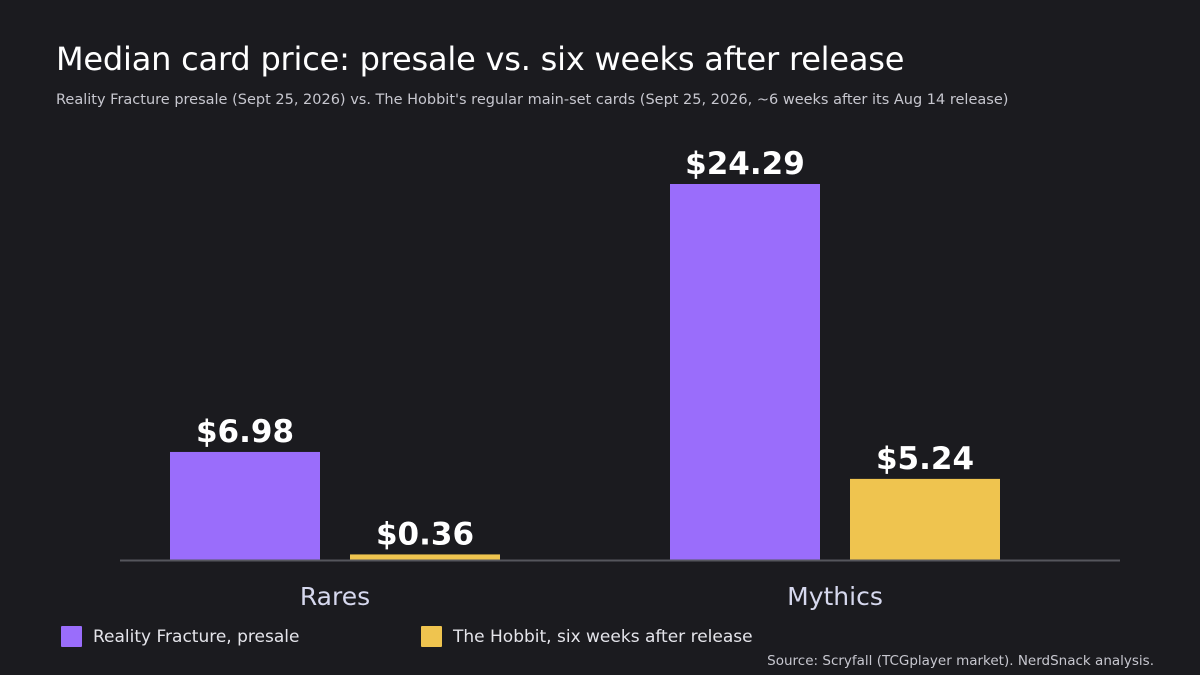 The height and width of the screenshot is (675, 1200). I want to click on legend-label-hobbit: The Hobbit, six weeks after release, so click(603, 636).